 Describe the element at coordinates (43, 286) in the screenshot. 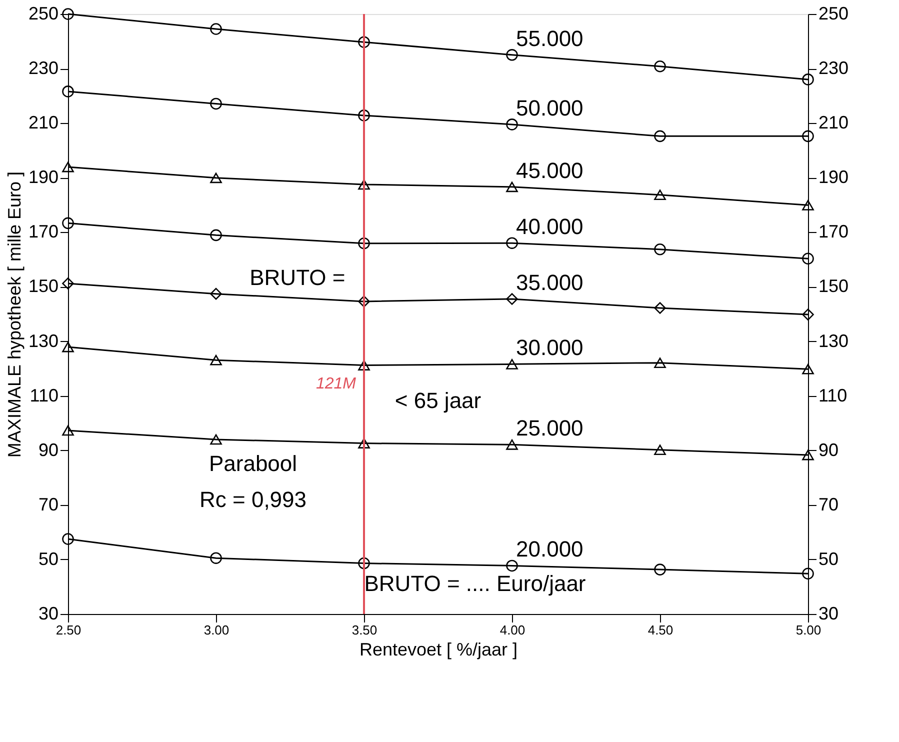

I see `y-tick-label: 150` at that location.